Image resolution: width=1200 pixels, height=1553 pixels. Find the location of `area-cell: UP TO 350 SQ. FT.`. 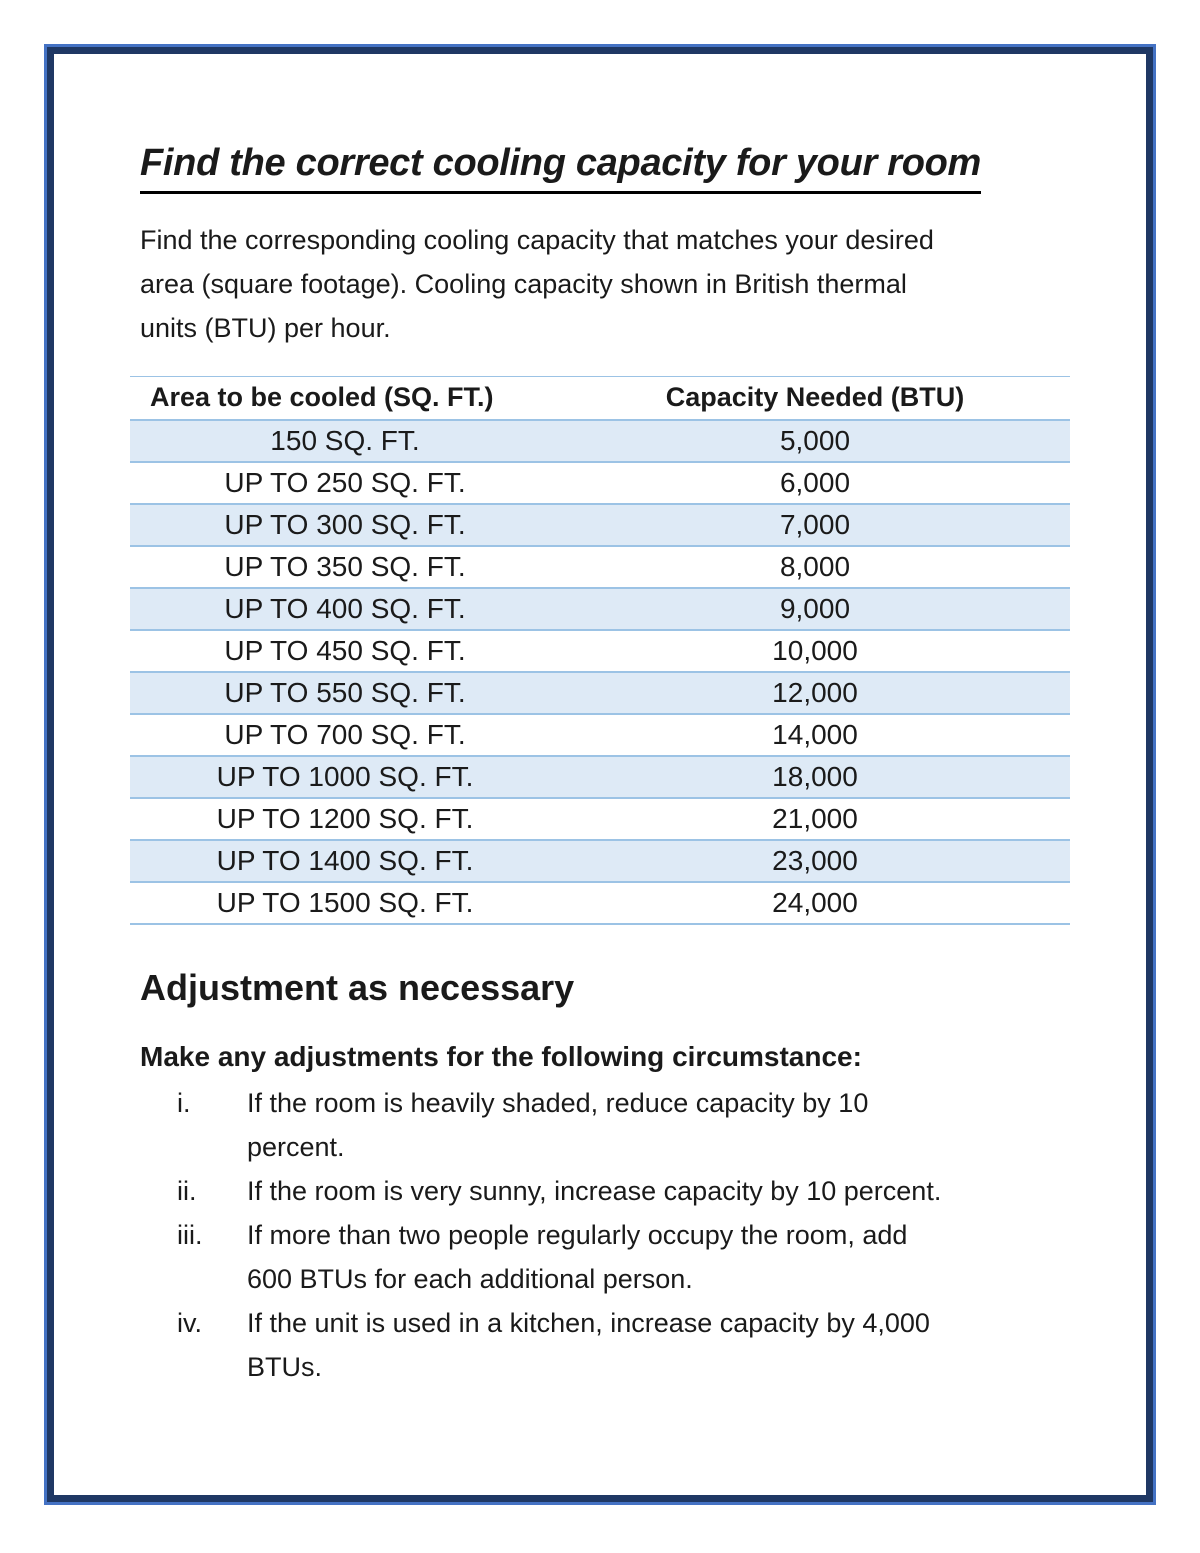

area-cell: UP TO 350 SQ. FT. is located at coordinates (345, 568).